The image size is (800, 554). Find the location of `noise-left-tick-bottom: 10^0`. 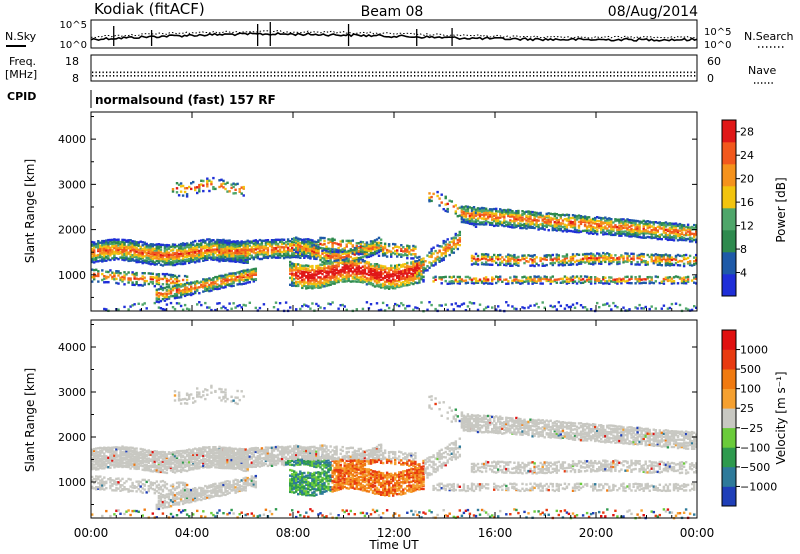

noise-left-tick-bottom: 10^0 is located at coordinates (73, 45).